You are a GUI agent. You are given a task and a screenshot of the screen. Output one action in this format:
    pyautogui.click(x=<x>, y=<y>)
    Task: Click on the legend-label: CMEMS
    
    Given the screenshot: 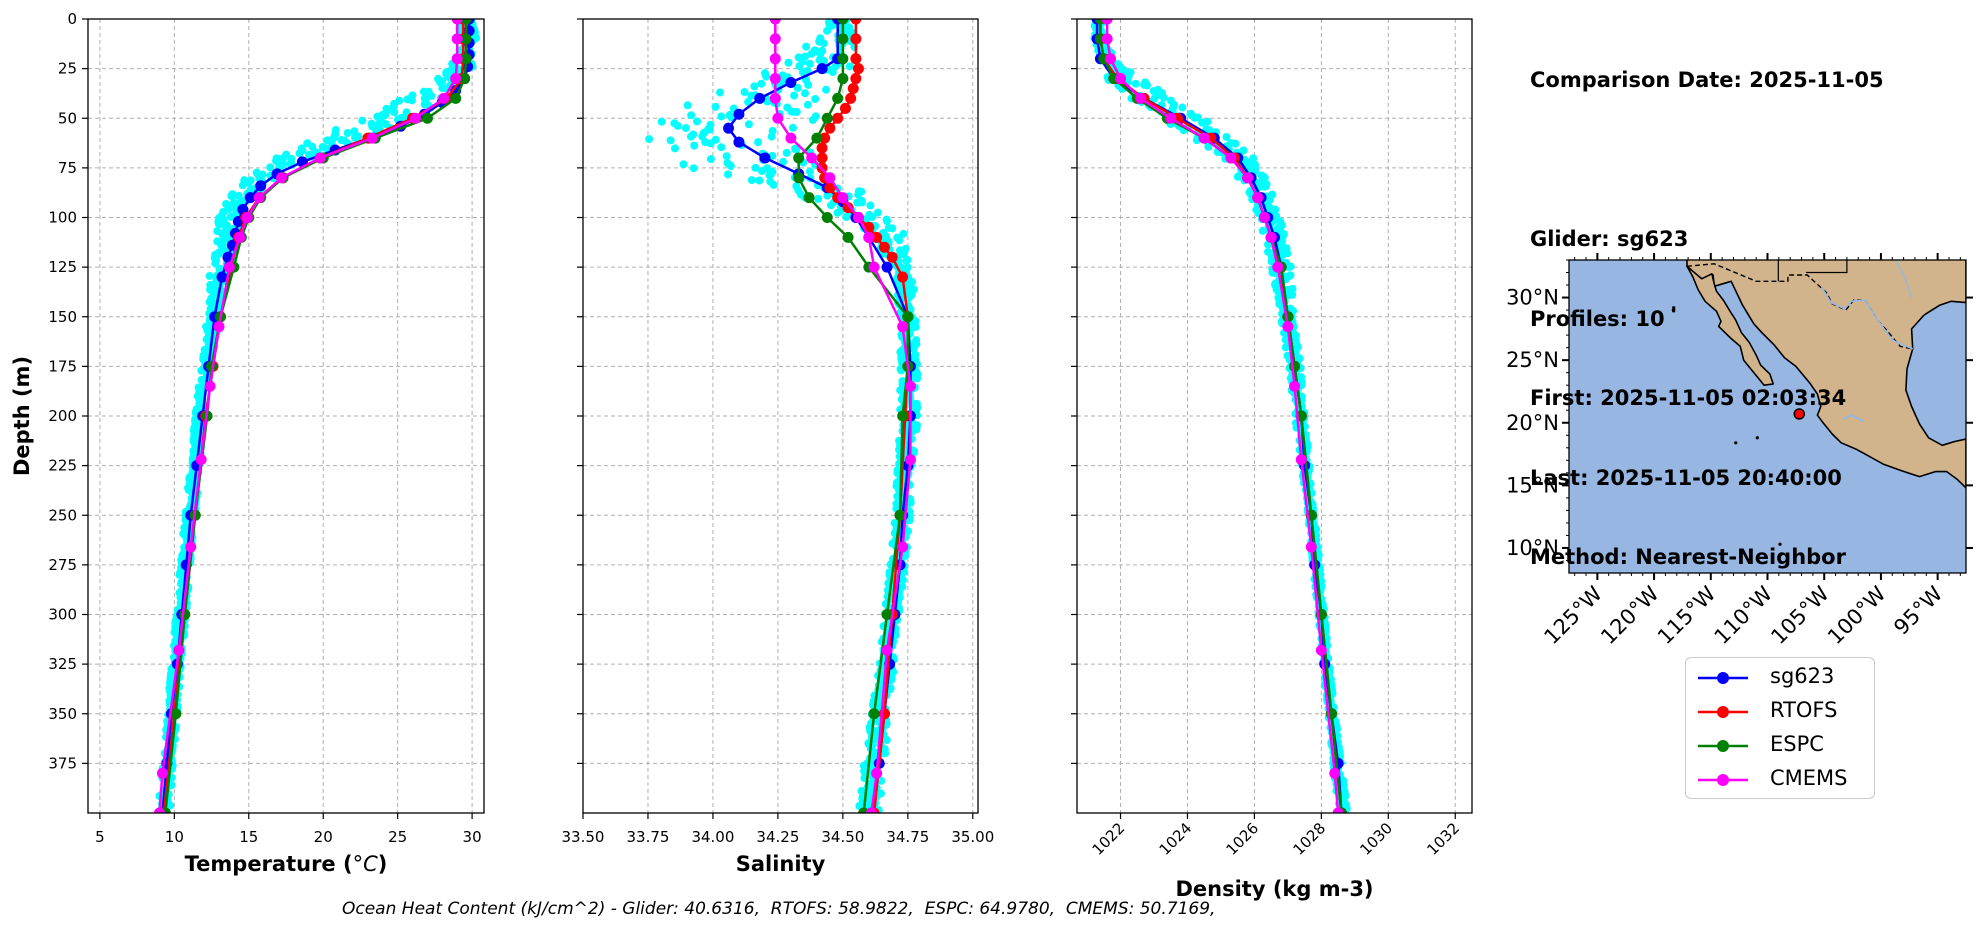 What is the action you would take?
    pyautogui.click(x=1809, y=778)
    